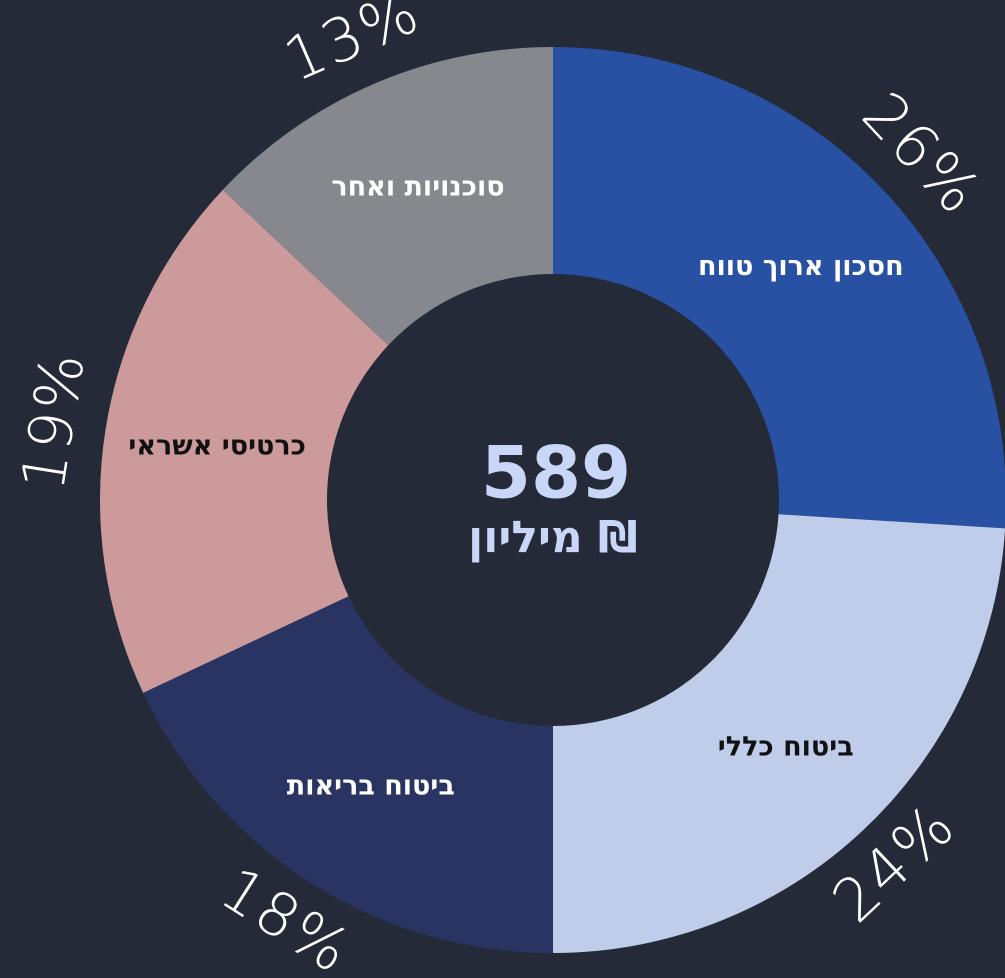  What do you see at coordinates (417, 186) in the screenshot?
I see `segment-label: סוכנויות ואחר` at bounding box center [417, 186].